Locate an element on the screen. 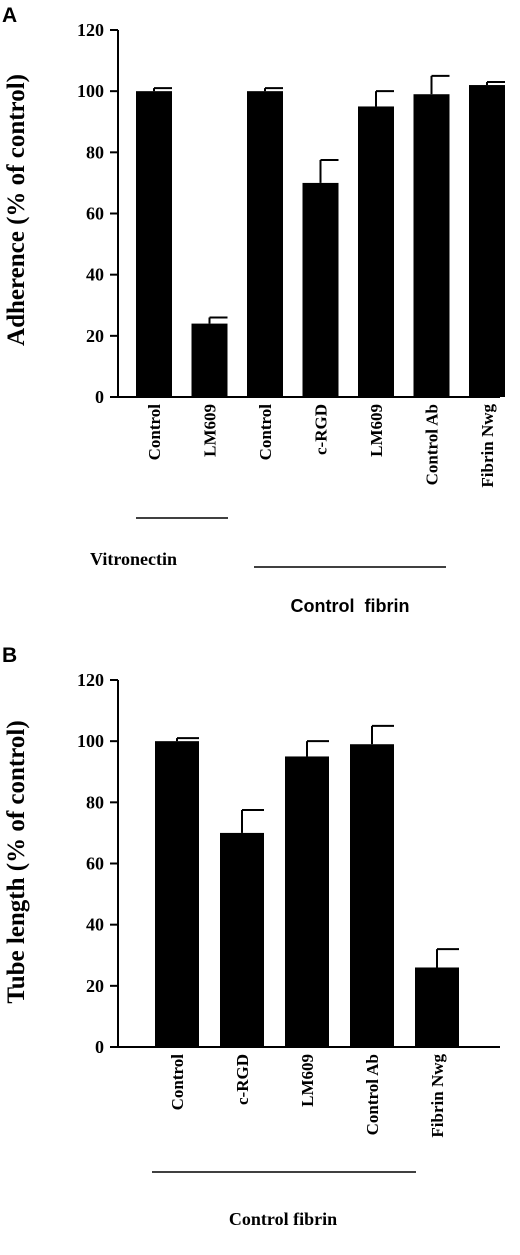  panel-a-y-tick-label: 40 is located at coordinates (95, 275).